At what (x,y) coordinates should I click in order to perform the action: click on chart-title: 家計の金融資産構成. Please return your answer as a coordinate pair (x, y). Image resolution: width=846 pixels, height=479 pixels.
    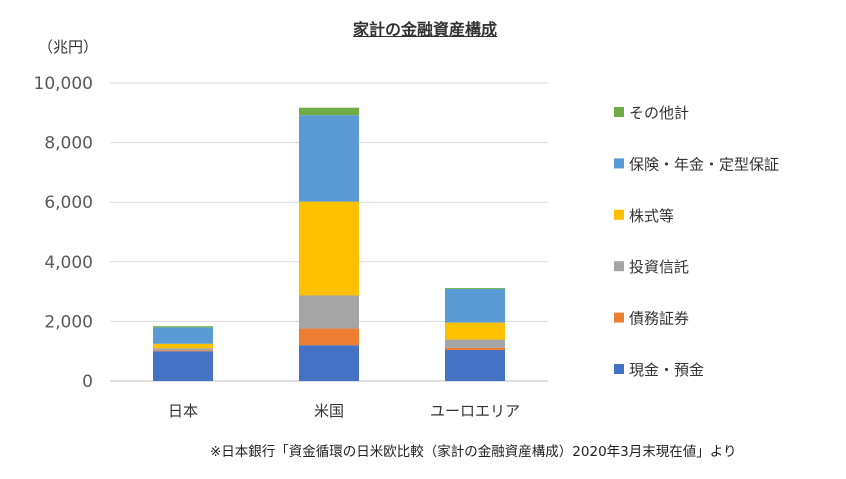
    Looking at the image, I should click on (424, 29).